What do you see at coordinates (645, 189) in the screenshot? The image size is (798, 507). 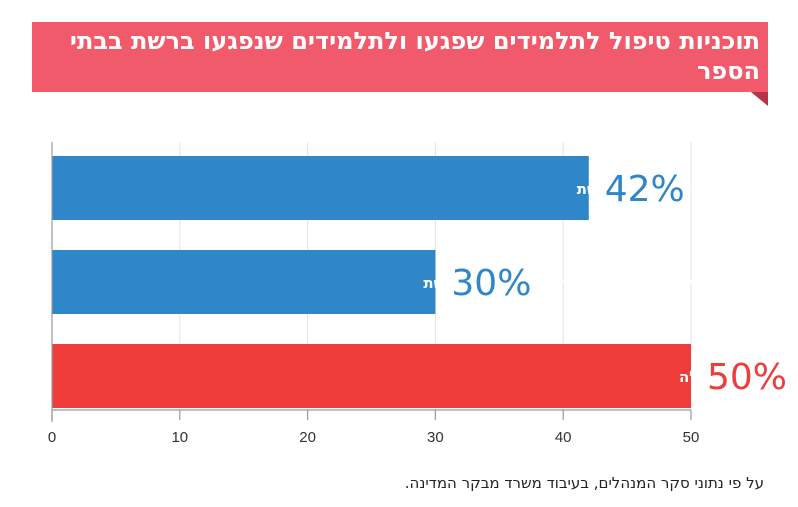 I see `bar-1-value-label: 42%` at bounding box center [645, 189].